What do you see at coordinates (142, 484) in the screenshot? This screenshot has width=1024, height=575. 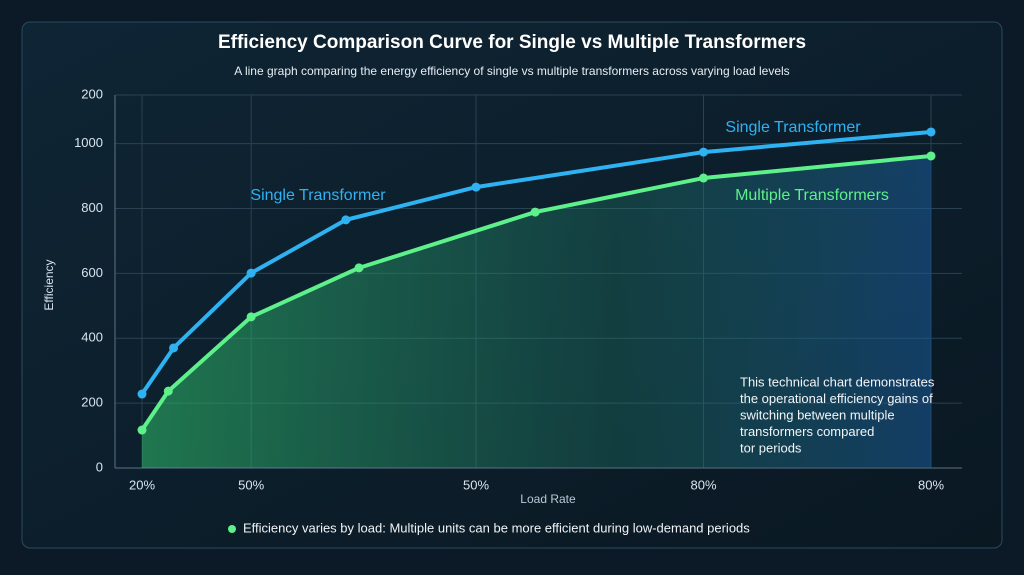 I see `x-tick-label: 20%` at bounding box center [142, 484].